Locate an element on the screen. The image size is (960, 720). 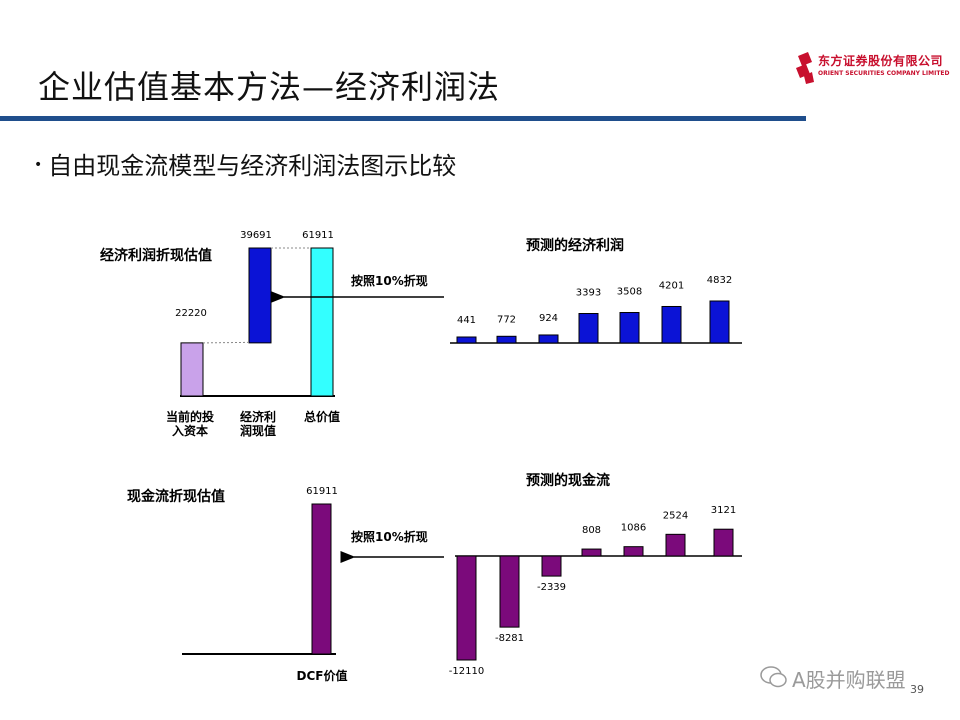
title-underline is located at coordinates (403, 118).